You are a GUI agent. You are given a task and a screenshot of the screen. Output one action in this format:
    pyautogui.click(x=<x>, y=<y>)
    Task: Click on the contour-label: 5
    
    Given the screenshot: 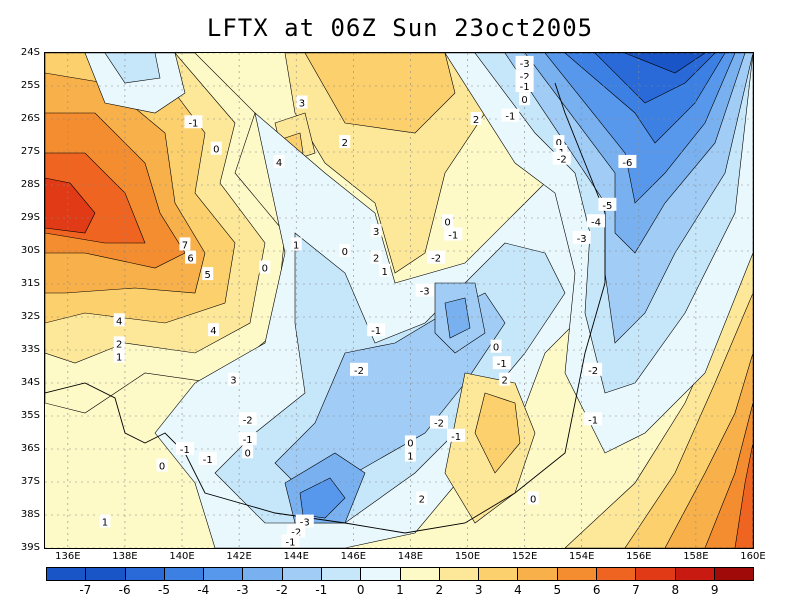 What is the action you would take?
    pyautogui.click(x=208, y=274)
    